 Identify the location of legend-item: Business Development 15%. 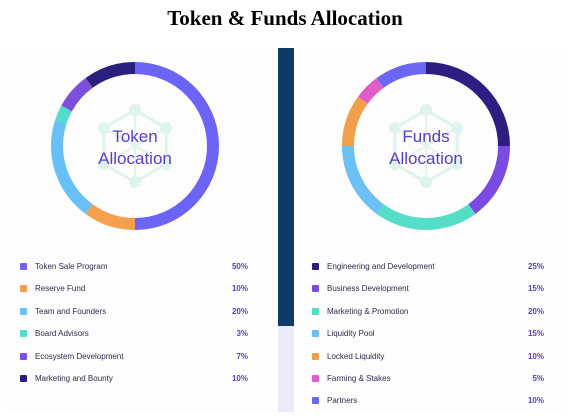
(432, 290).